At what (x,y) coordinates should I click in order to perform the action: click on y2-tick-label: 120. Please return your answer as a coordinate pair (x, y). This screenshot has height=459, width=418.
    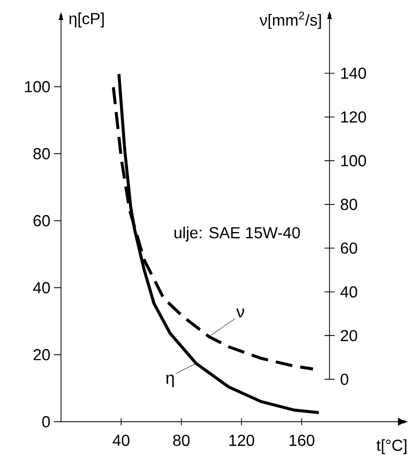
    Looking at the image, I should click on (353, 117).